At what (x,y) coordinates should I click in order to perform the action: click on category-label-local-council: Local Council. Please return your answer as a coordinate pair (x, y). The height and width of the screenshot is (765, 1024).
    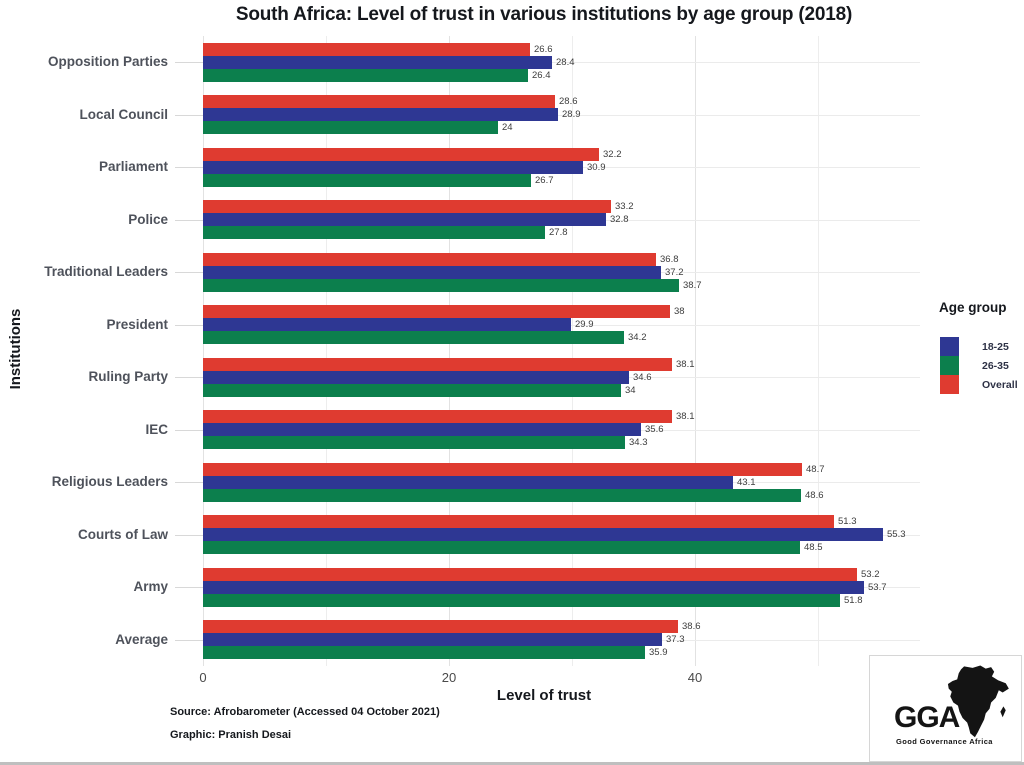
    Looking at the image, I should click on (123, 114).